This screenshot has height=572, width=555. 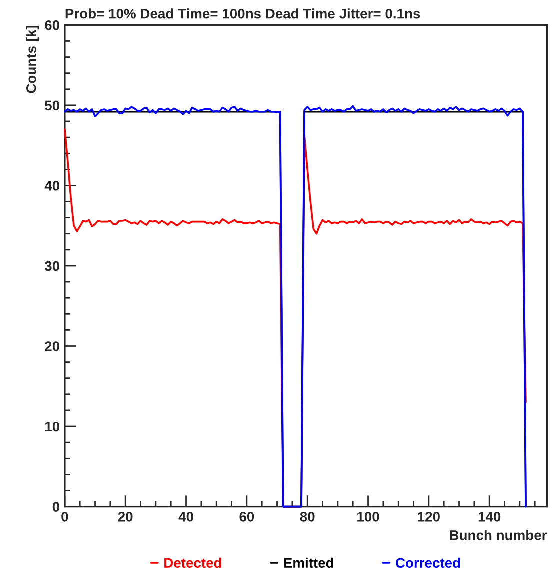 What do you see at coordinates (52, 25) in the screenshot?
I see `y-tick-label: 60` at bounding box center [52, 25].